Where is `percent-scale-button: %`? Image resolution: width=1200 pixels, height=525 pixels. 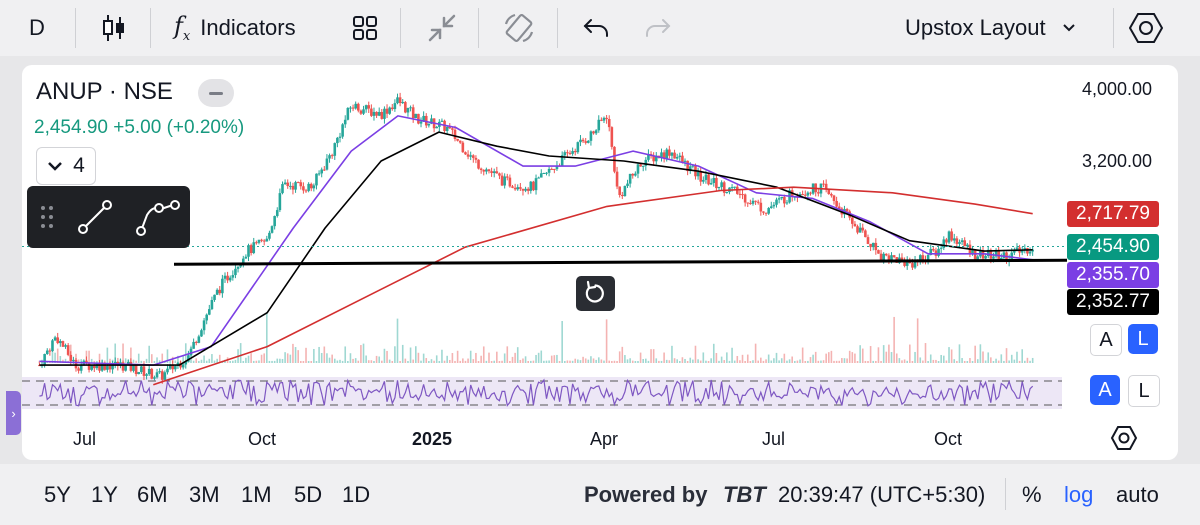
percent-scale-button: % is located at coordinates (1032, 494).